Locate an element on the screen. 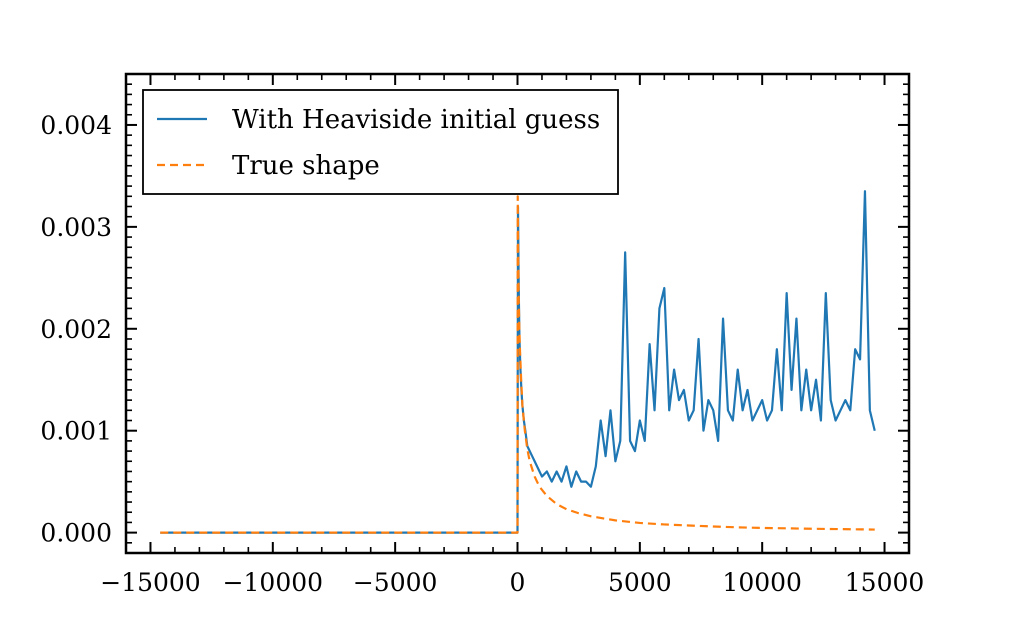 Image resolution: width=1011 pixels, height=624 pixels. y-tick-label: 0.004 is located at coordinates (76, 125).